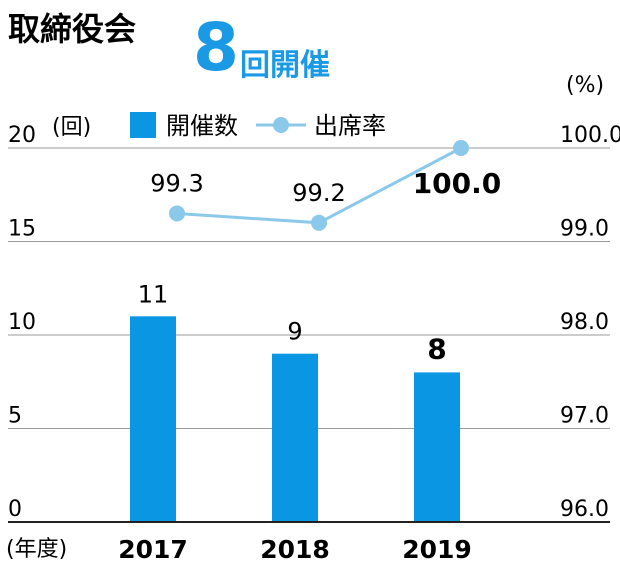 The image size is (620, 568). I want to click on line-value-label: 100.0, so click(457, 183).